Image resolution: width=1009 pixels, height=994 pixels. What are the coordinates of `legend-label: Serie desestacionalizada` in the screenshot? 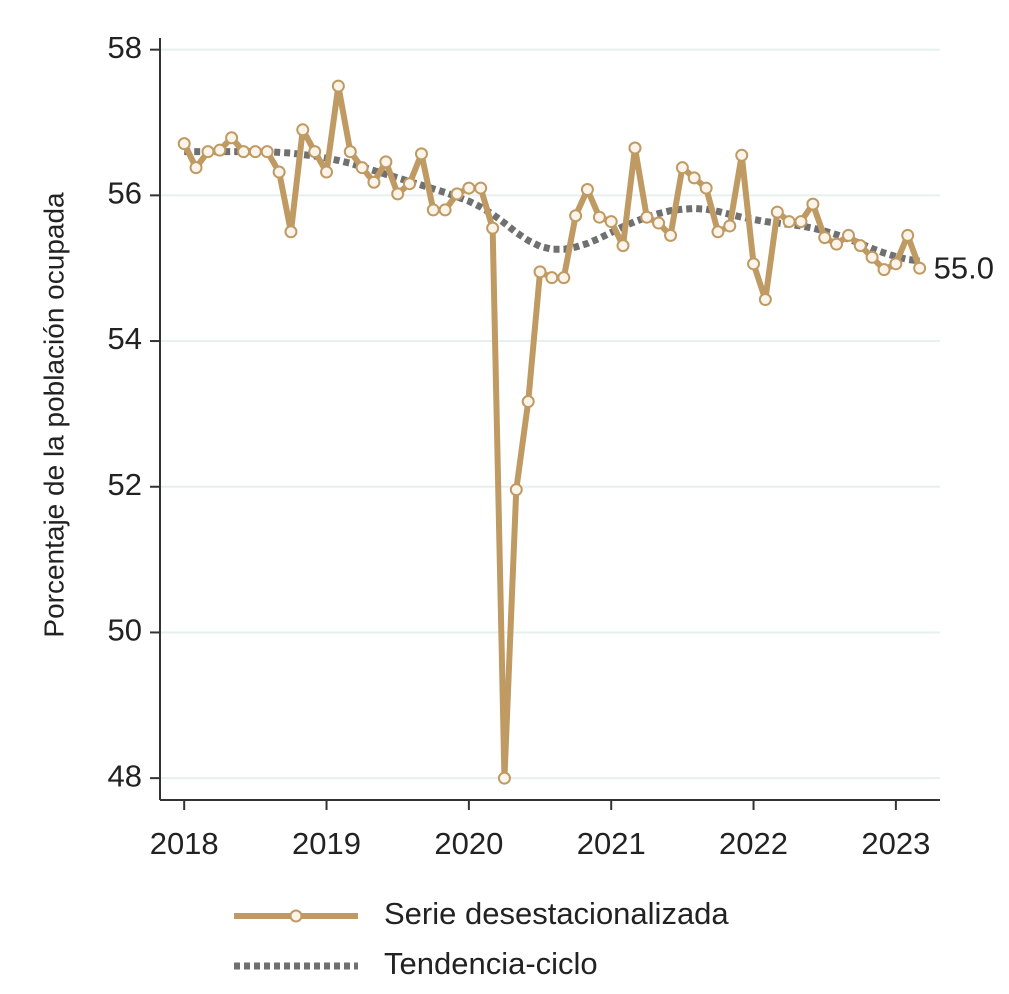 It's located at (556, 913).